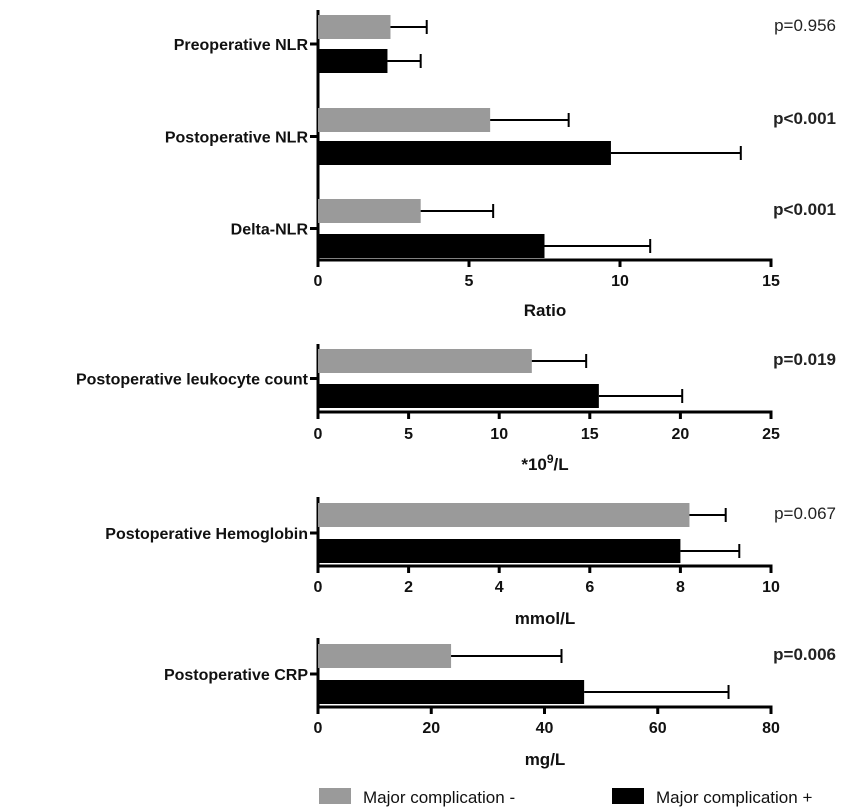 Image resolution: width=849 pixels, height=812 pixels. What do you see at coordinates (206, 534) in the screenshot?
I see `category-label: Postoperative Hemoglobin` at bounding box center [206, 534].